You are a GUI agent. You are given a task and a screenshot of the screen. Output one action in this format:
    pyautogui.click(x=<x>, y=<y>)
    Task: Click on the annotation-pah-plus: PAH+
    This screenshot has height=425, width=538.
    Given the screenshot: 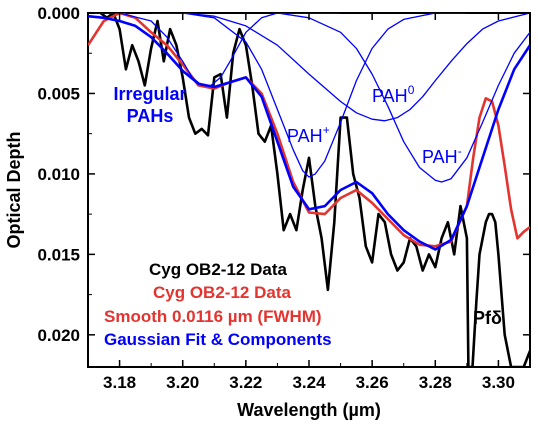 What is the action you would take?
    pyautogui.click(x=308, y=134)
    